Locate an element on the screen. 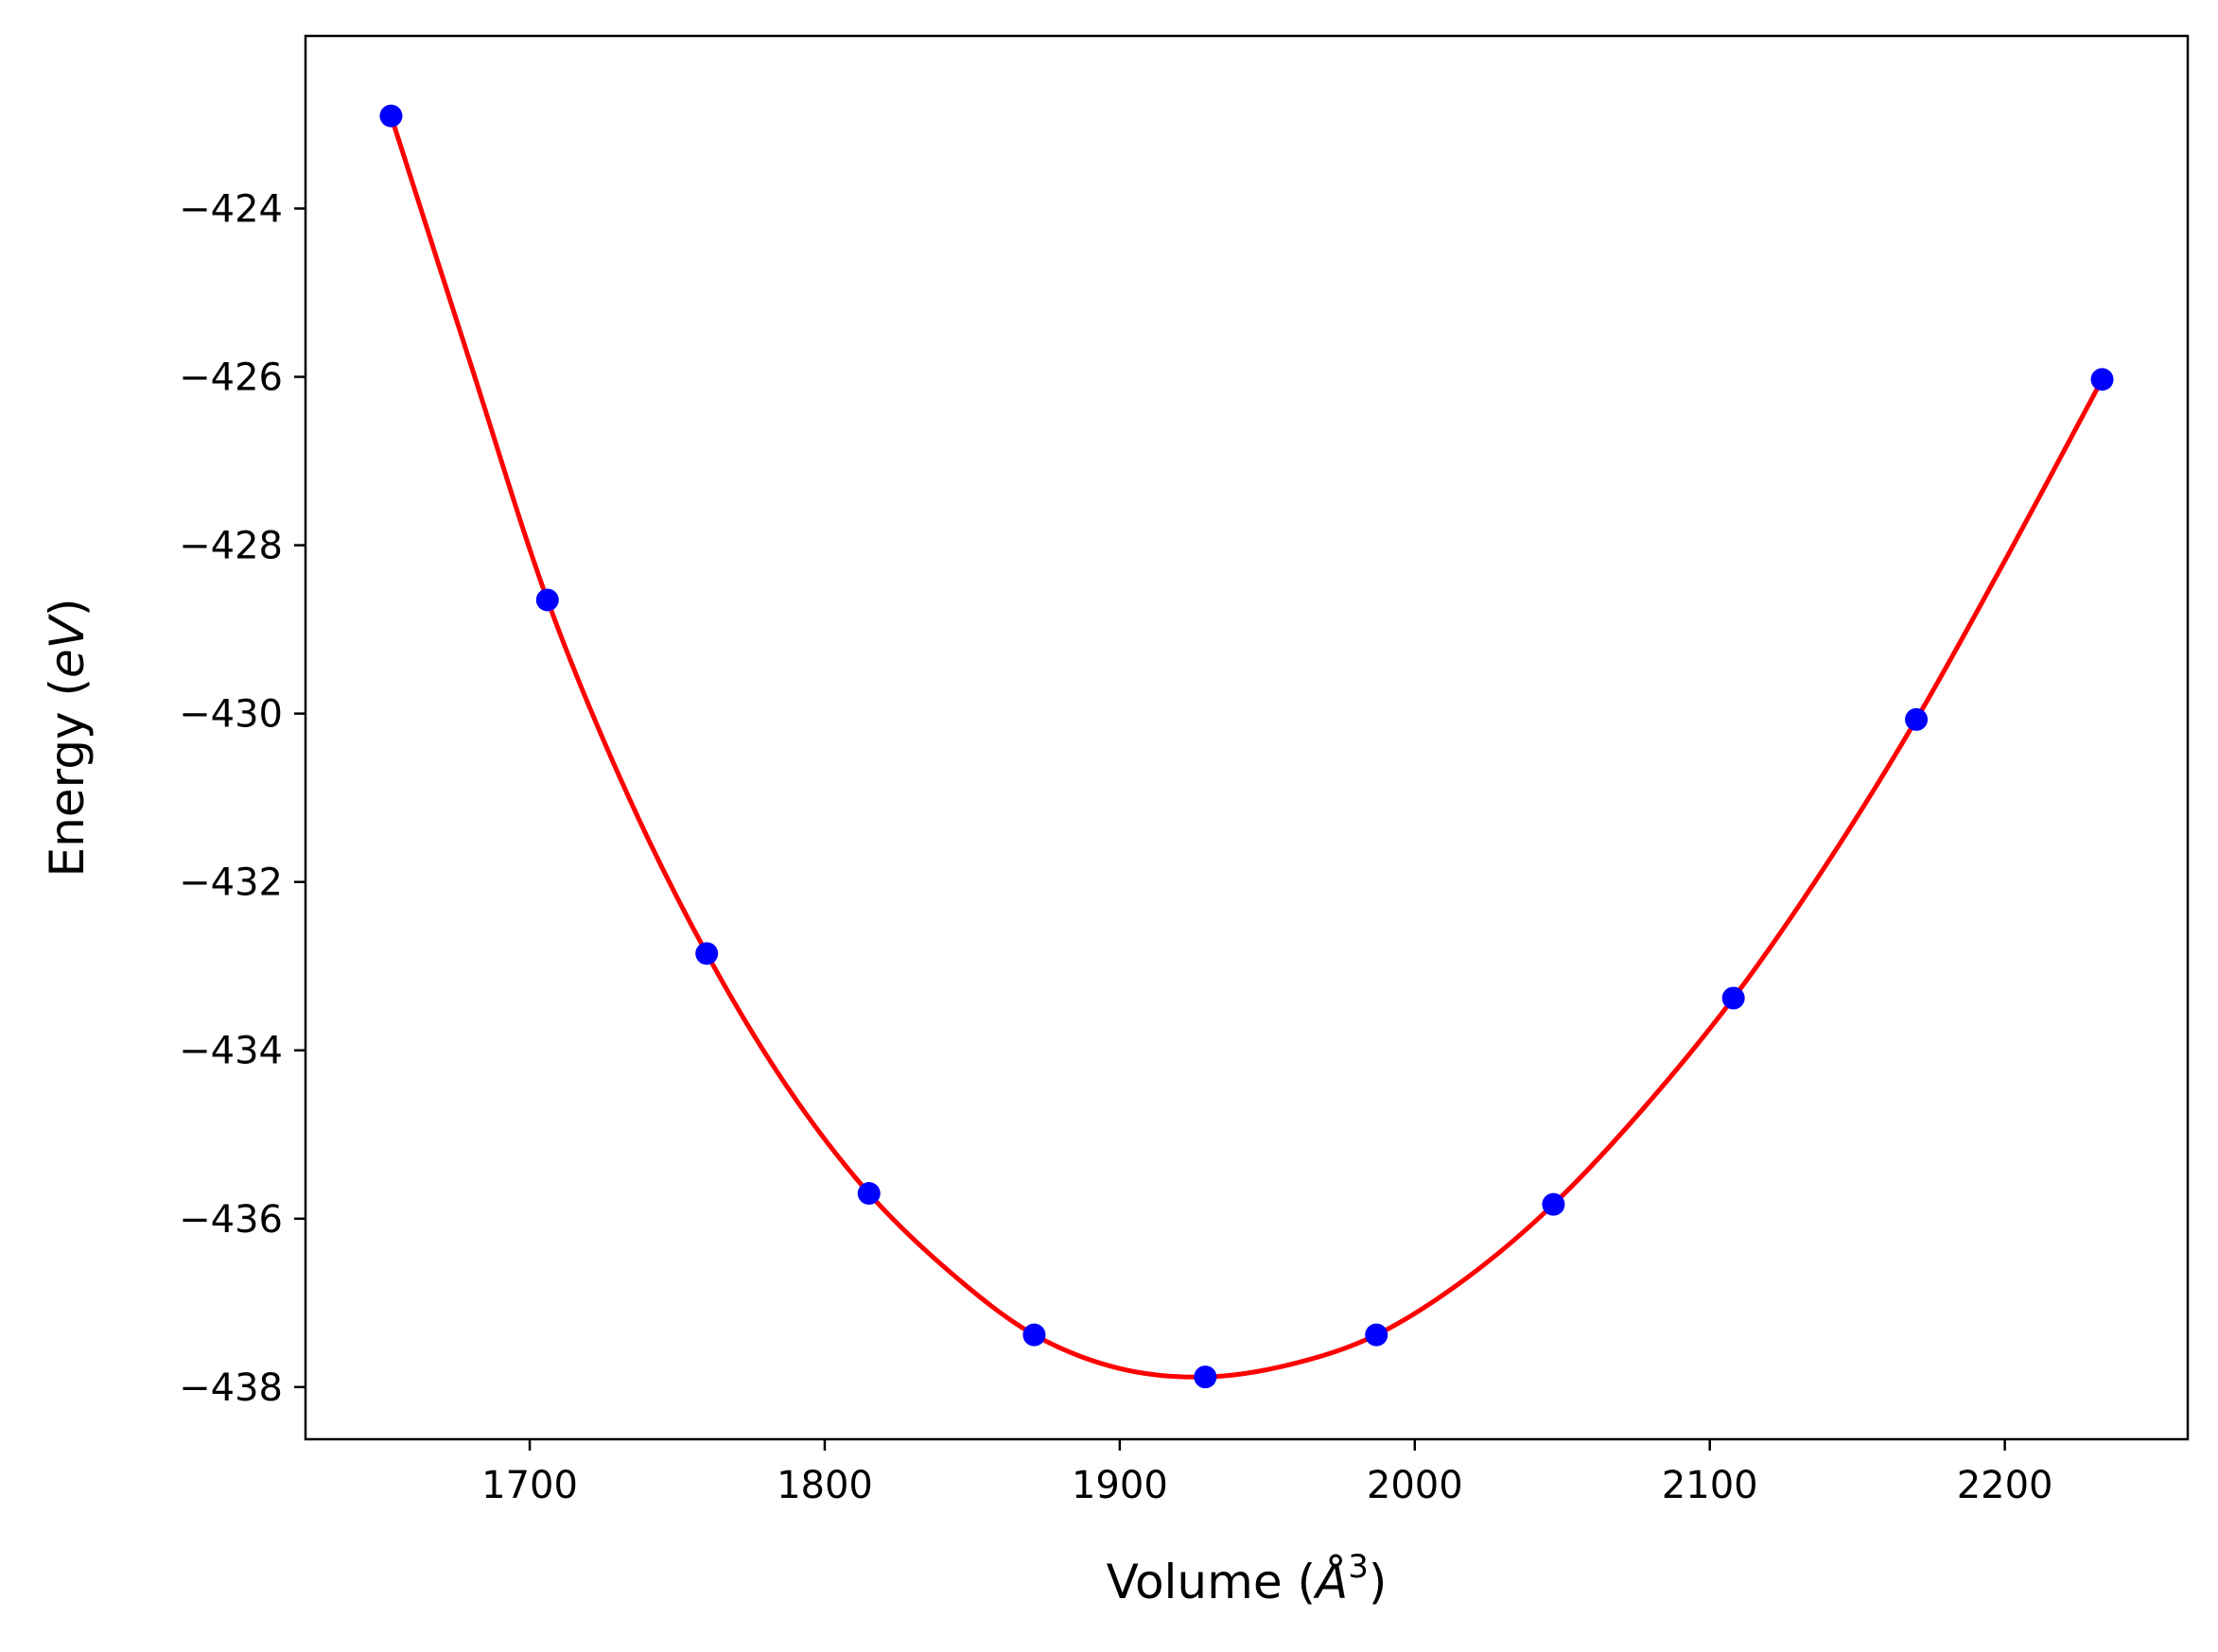 The width and height of the screenshot is (2218, 1652). x-axis-label: Volume (Å3) is located at coordinates (1247, 1579).